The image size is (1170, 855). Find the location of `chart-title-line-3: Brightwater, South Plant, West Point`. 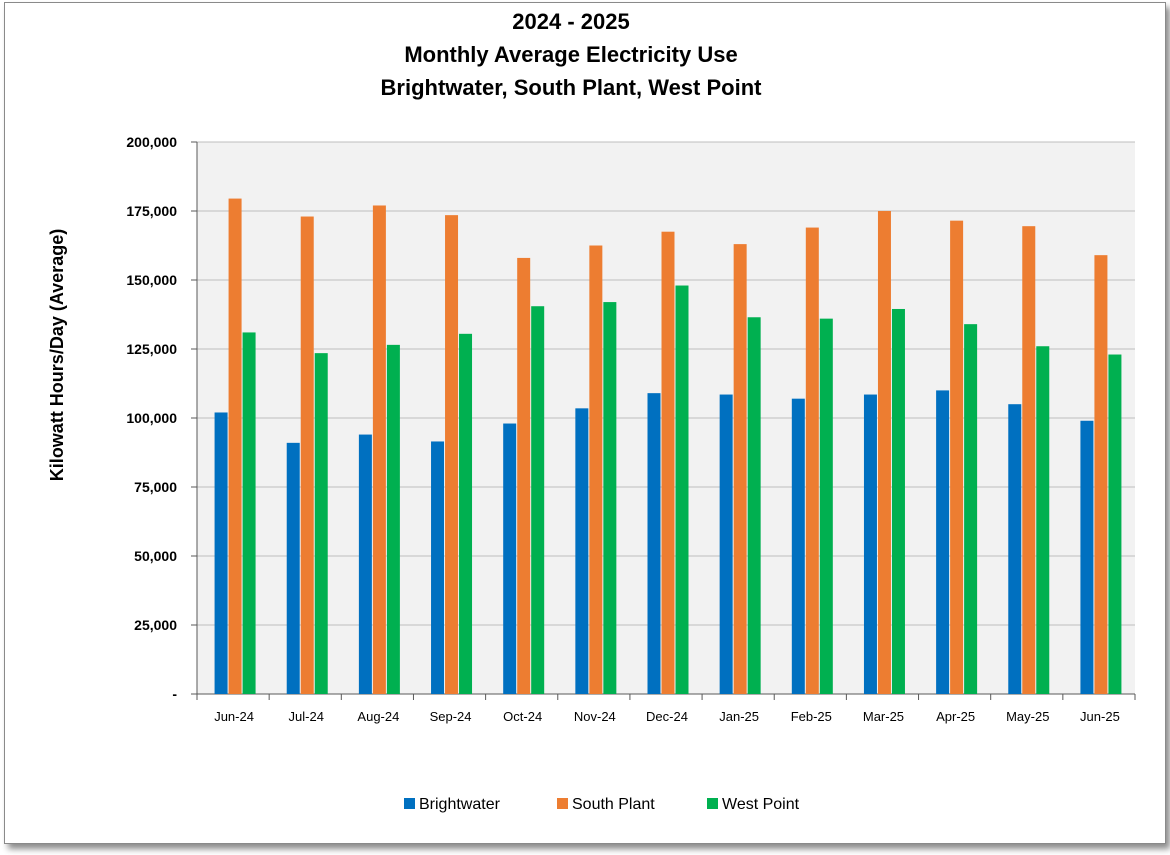

chart-title-line-3: Brightwater, South Plant, West Point is located at coordinates (572, 87).